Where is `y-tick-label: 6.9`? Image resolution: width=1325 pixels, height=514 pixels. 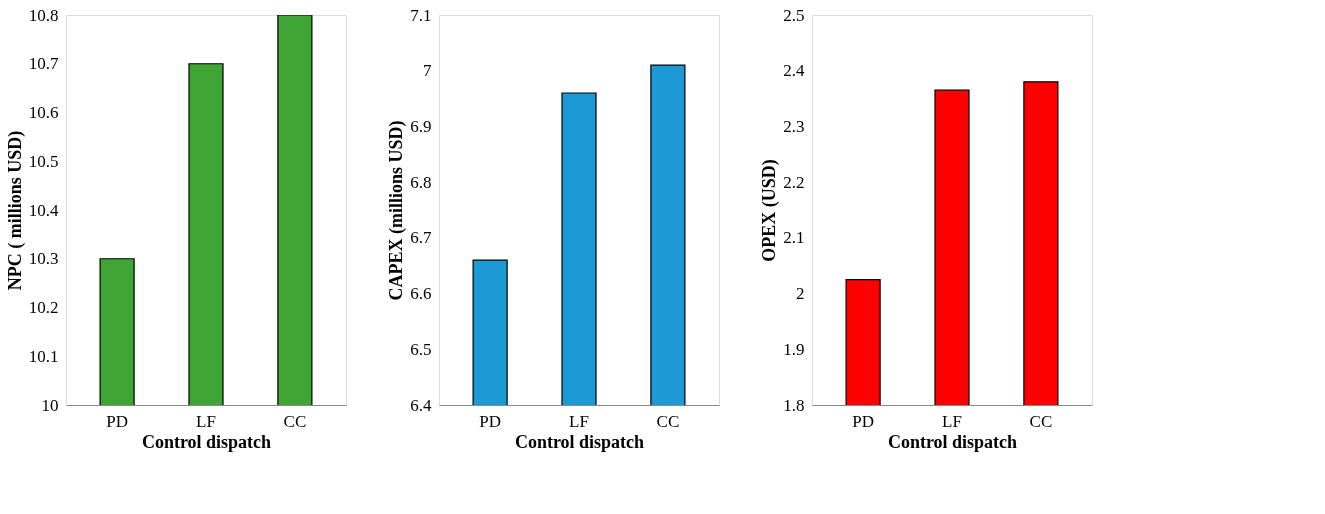 y-tick-label: 6.9 is located at coordinates (421, 126).